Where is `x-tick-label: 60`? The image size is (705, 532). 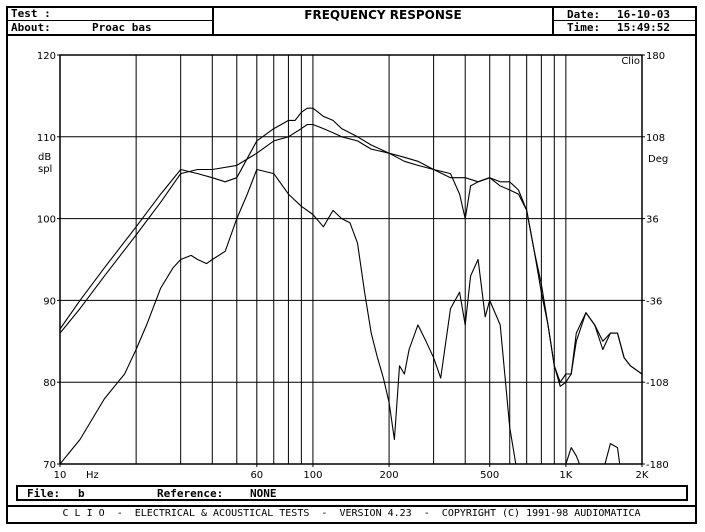
x-tick-label: 60 is located at coordinates (256, 475).